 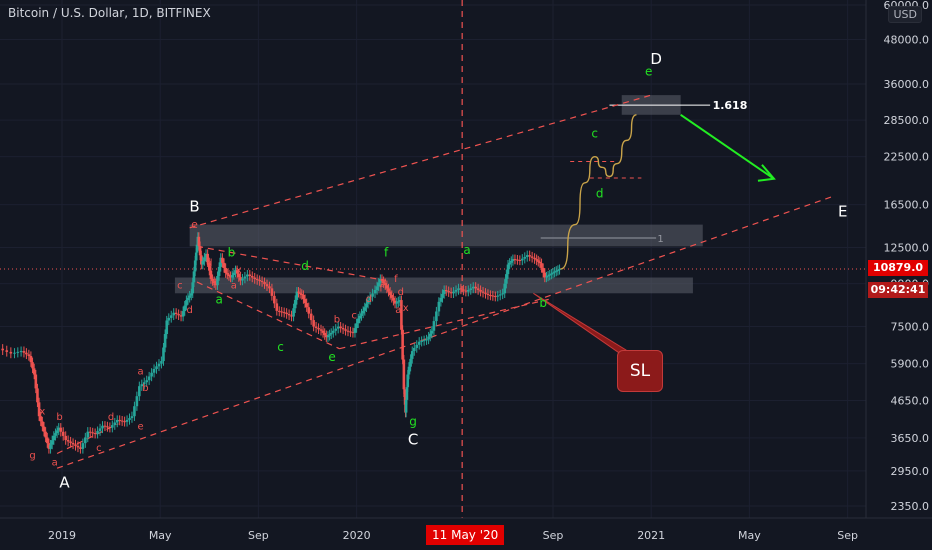 I want to click on y-tick-label: 7500.0, so click(x=910, y=327).